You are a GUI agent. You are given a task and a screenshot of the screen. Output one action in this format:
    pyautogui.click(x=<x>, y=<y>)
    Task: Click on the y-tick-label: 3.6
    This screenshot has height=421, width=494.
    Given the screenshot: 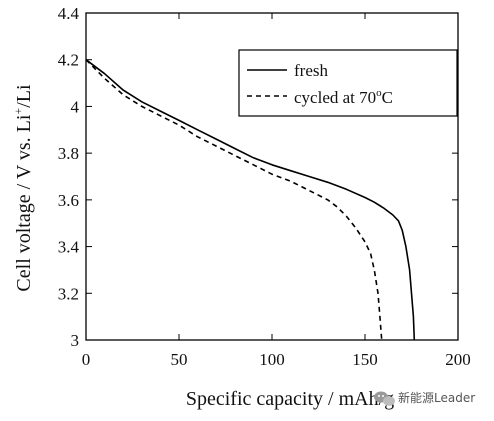 What is the action you would take?
    pyautogui.click(x=68, y=200)
    